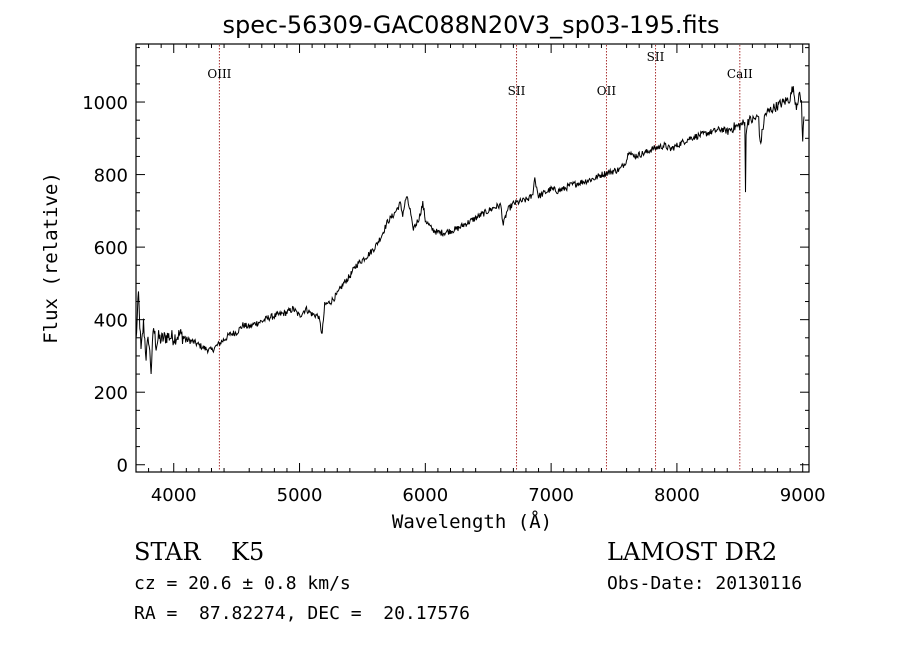 This screenshot has width=900, height=649. What do you see at coordinates (300, 495) in the screenshot?
I see `x-tick-label: 5000` at bounding box center [300, 495].